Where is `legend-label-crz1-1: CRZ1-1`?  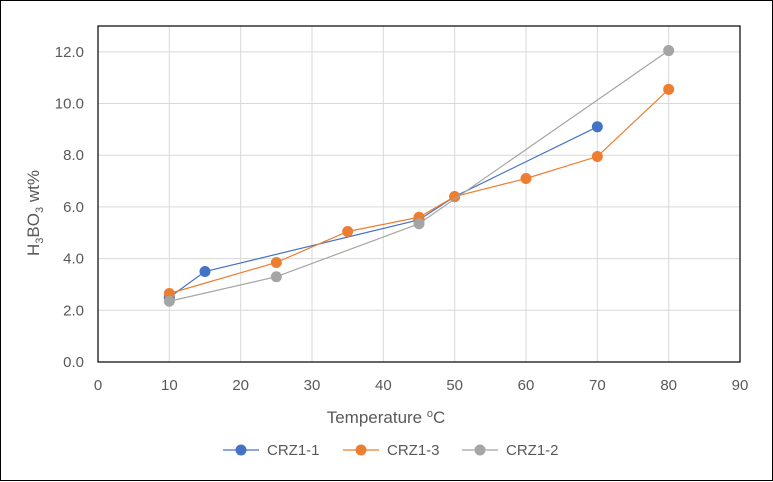
legend-label-crz1-1: CRZ1-1 is located at coordinates (293, 450).